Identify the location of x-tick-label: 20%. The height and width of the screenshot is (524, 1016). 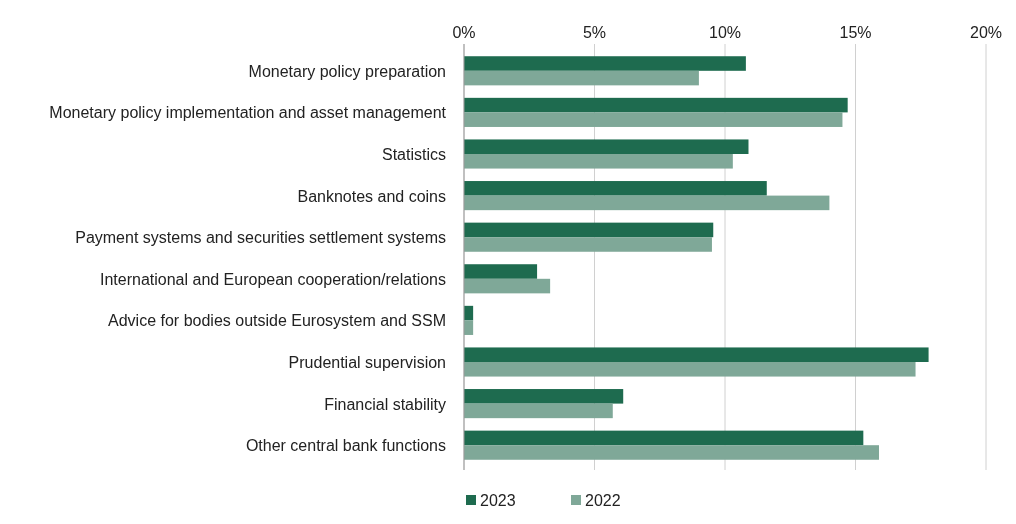
(986, 32).